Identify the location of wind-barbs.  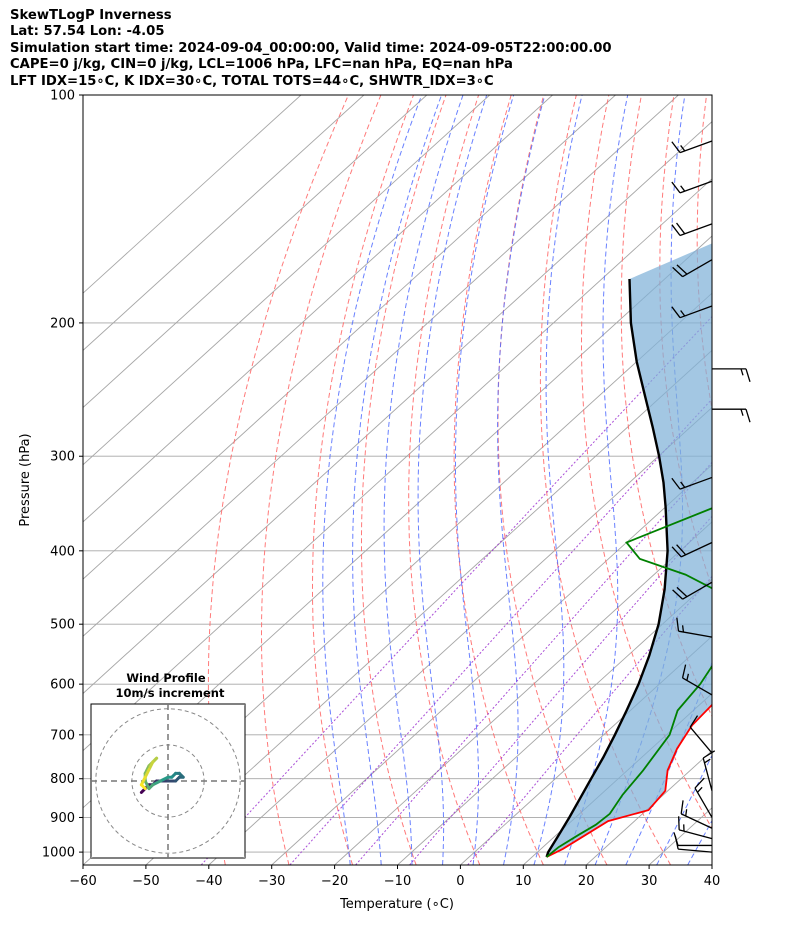
(711, 496).